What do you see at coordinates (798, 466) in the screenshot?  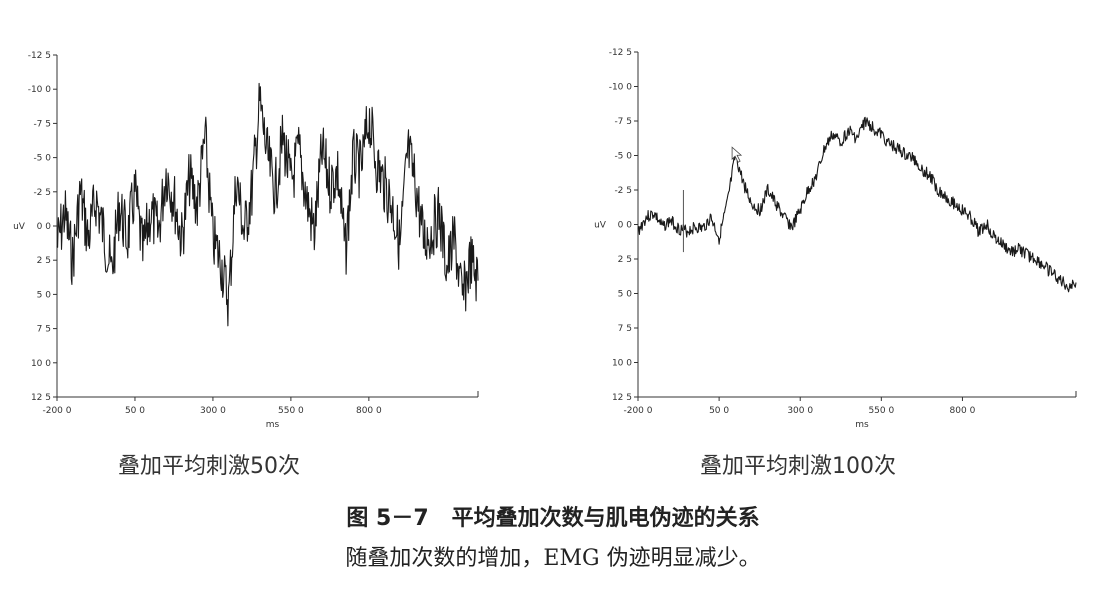 I see `chart-right-caption: 叠加平均刺激100次` at bounding box center [798, 466].